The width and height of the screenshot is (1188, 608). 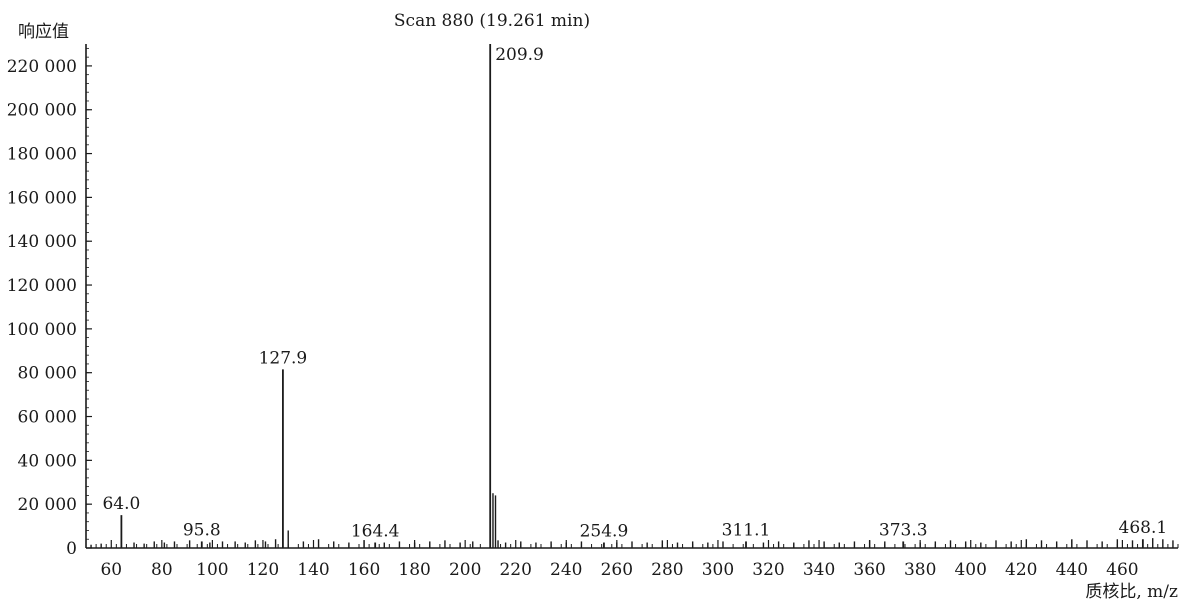 I want to click on y-tick-label: 100 000, so click(x=42, y=330).